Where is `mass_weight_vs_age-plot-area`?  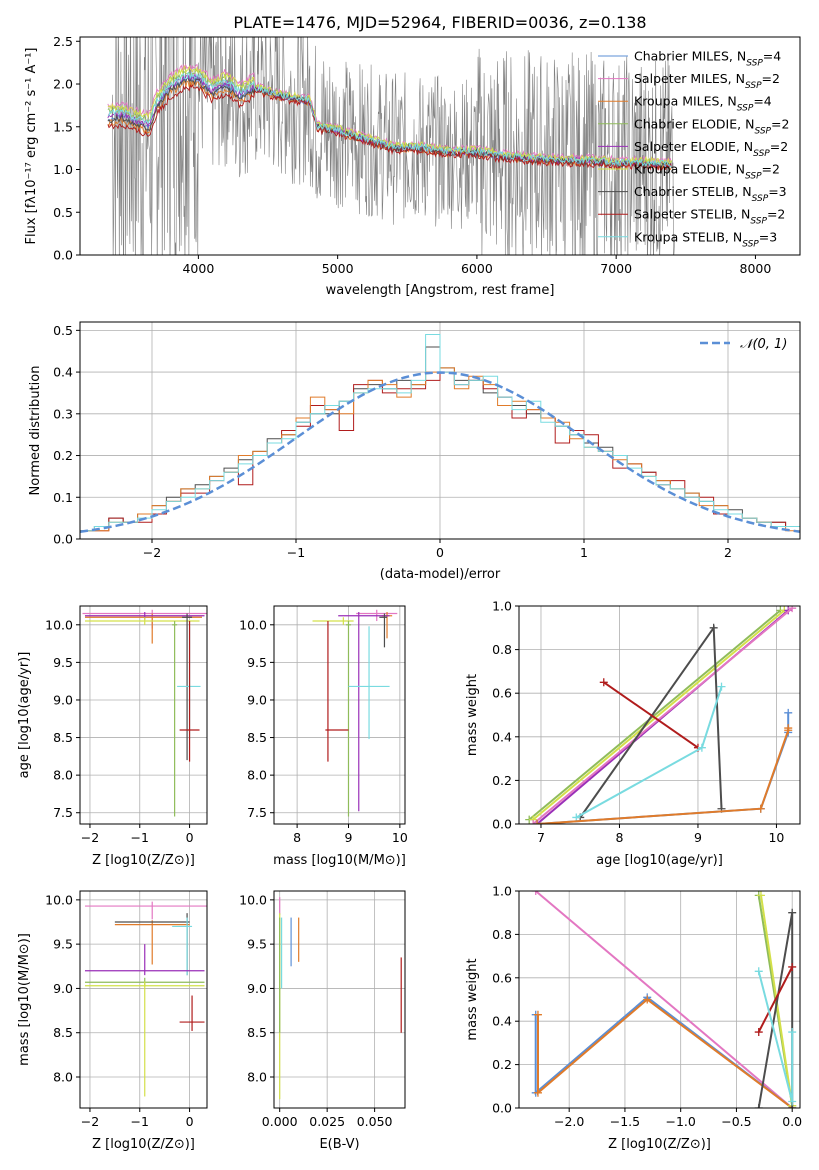
mass_weight_vs_age-plot-area is located at coordinates (661, 715).